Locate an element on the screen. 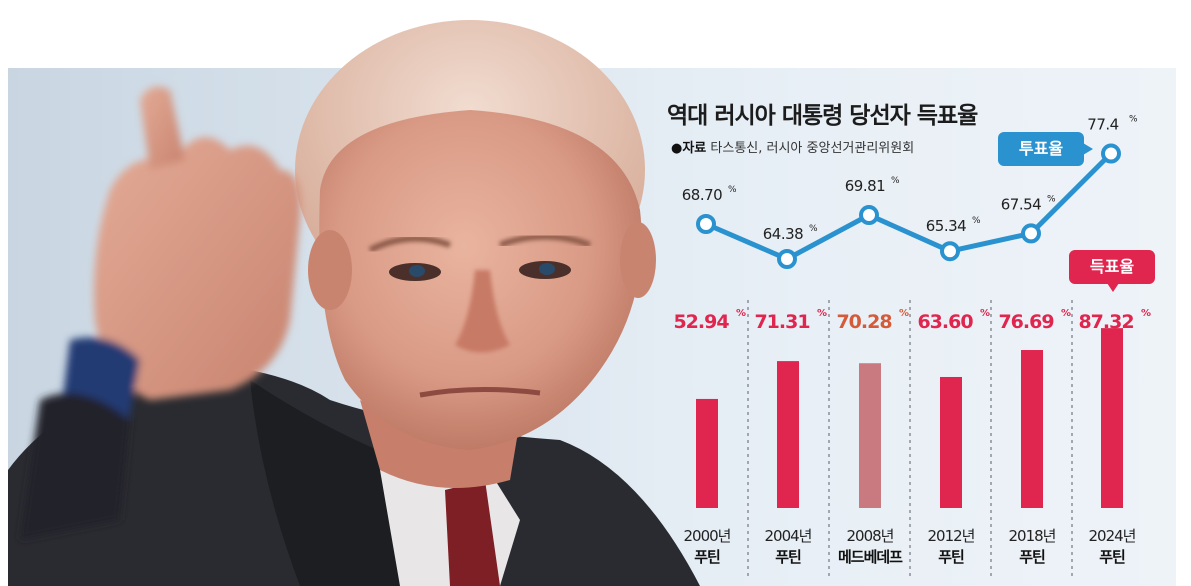 This screenshot has height=586, width=1191. column-separators is located at coordinates (910, 439).